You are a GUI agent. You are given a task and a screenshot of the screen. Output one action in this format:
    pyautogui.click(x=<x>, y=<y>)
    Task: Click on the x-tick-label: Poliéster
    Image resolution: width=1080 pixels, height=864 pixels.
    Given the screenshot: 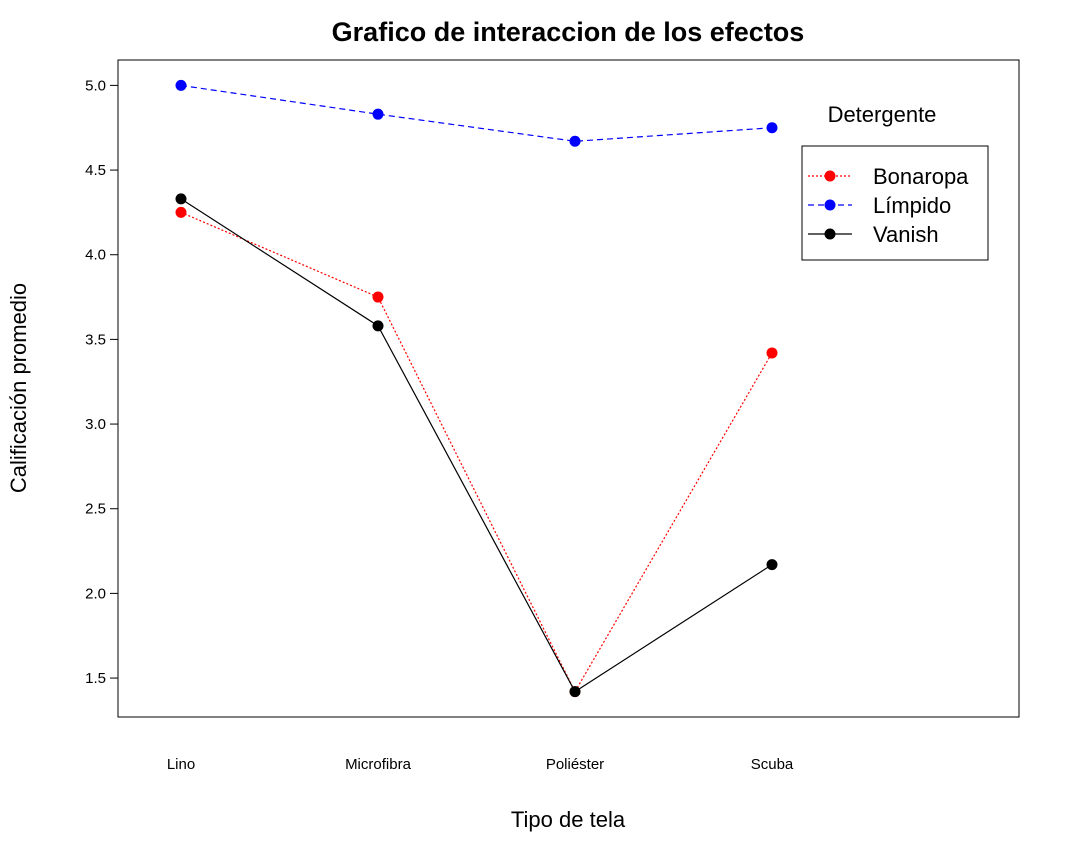 What is the action you would take?
    pyautogui.click(x=575, y=764)
    